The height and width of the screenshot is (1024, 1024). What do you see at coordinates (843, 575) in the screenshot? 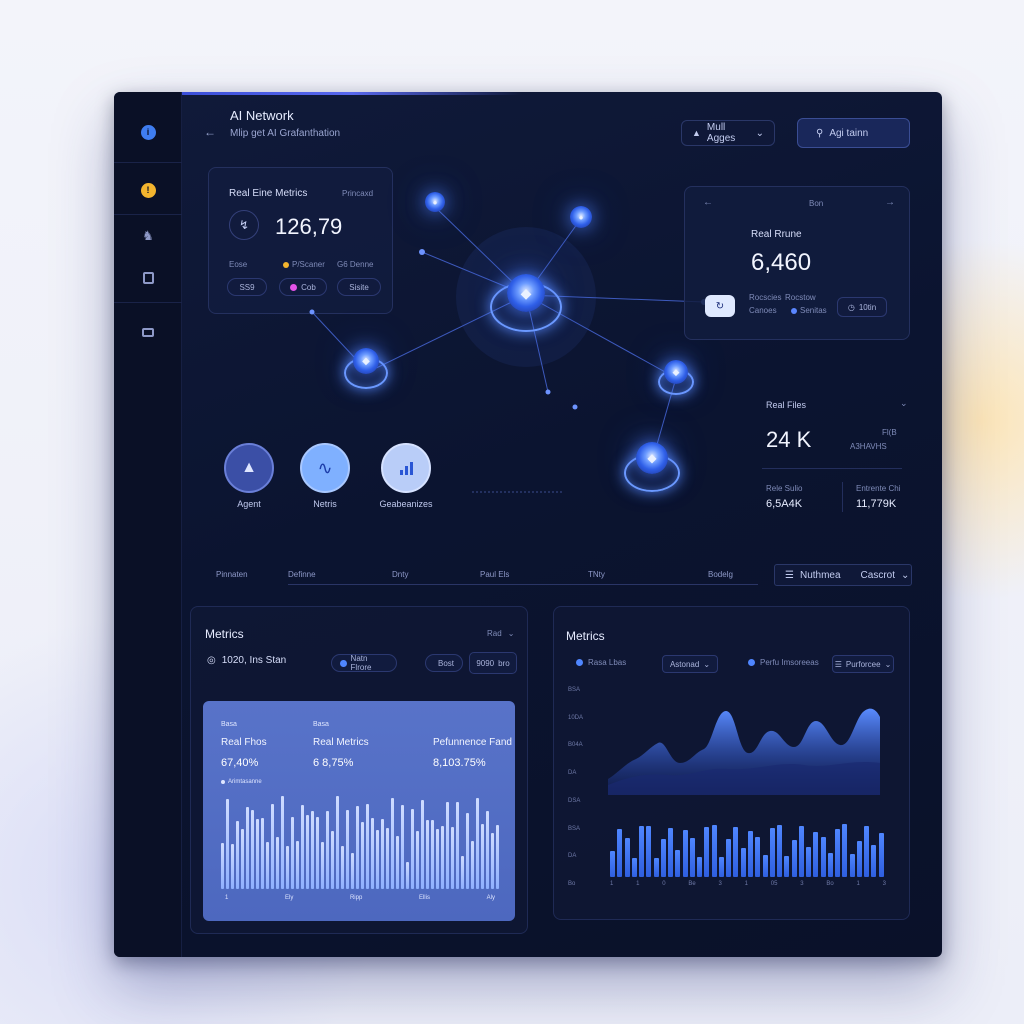
I see `tab-filter: ☰ Nuthmea Cascrot ⌄` at bounding box center [843, 575].